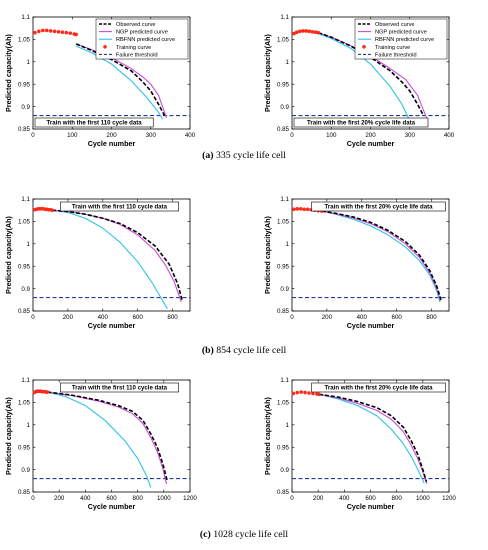  What do you see at coordinates (449, 498) in the screenshot?
I see `x-tick-label: 1200` at bounding box center [449, 498].